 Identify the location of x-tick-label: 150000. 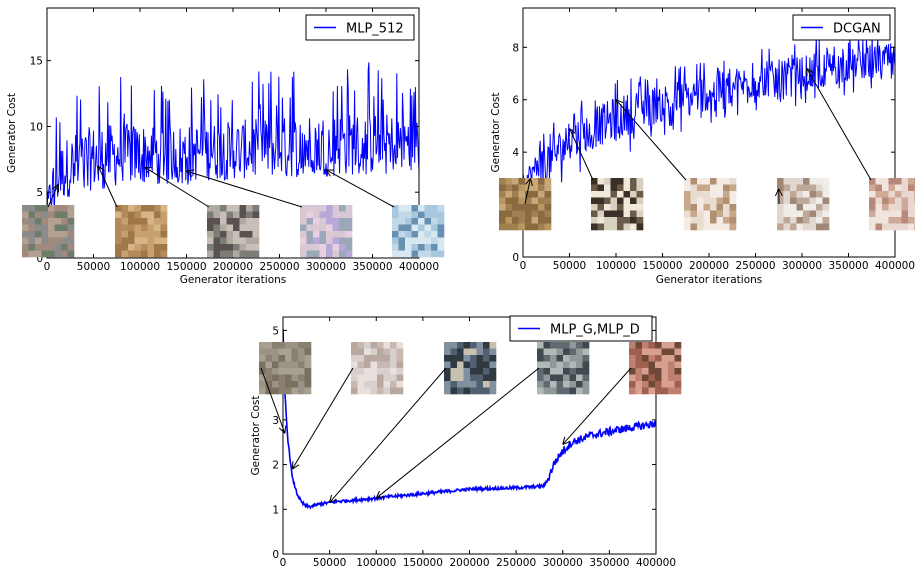
(662, 266).